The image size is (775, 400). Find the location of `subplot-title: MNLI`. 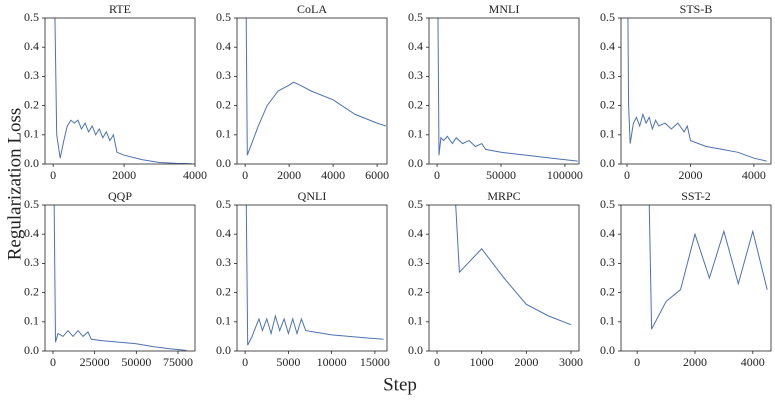

subplot-title: MNLI is located at coordinates (504, 9).